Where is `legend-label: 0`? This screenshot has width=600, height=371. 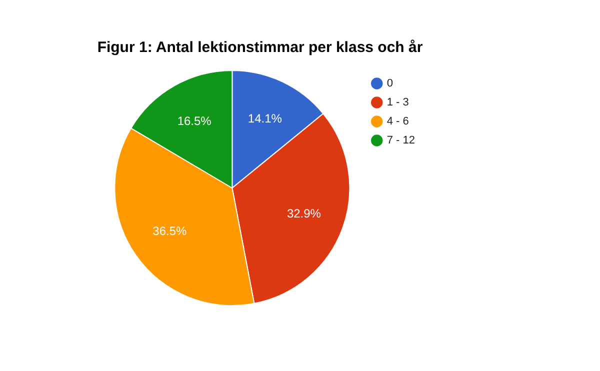
legend-label: 0 is located at coordinates (389, 84).